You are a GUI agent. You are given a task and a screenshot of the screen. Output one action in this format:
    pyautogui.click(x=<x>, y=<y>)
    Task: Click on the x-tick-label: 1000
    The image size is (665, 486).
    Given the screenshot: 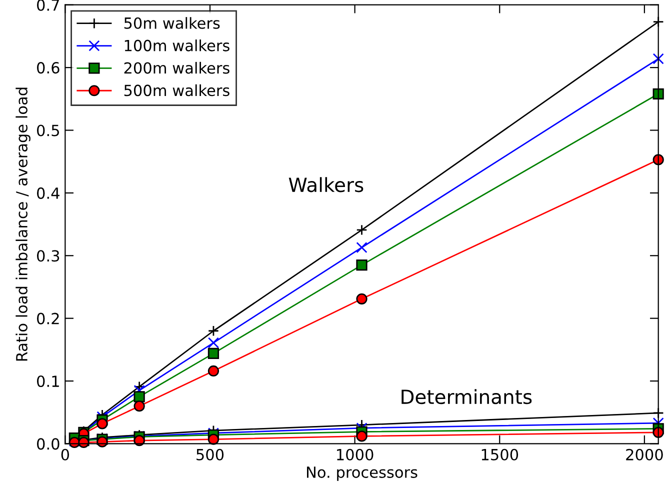 What is the action you would take?
    pyautogui.click(x=355, y=454)
    